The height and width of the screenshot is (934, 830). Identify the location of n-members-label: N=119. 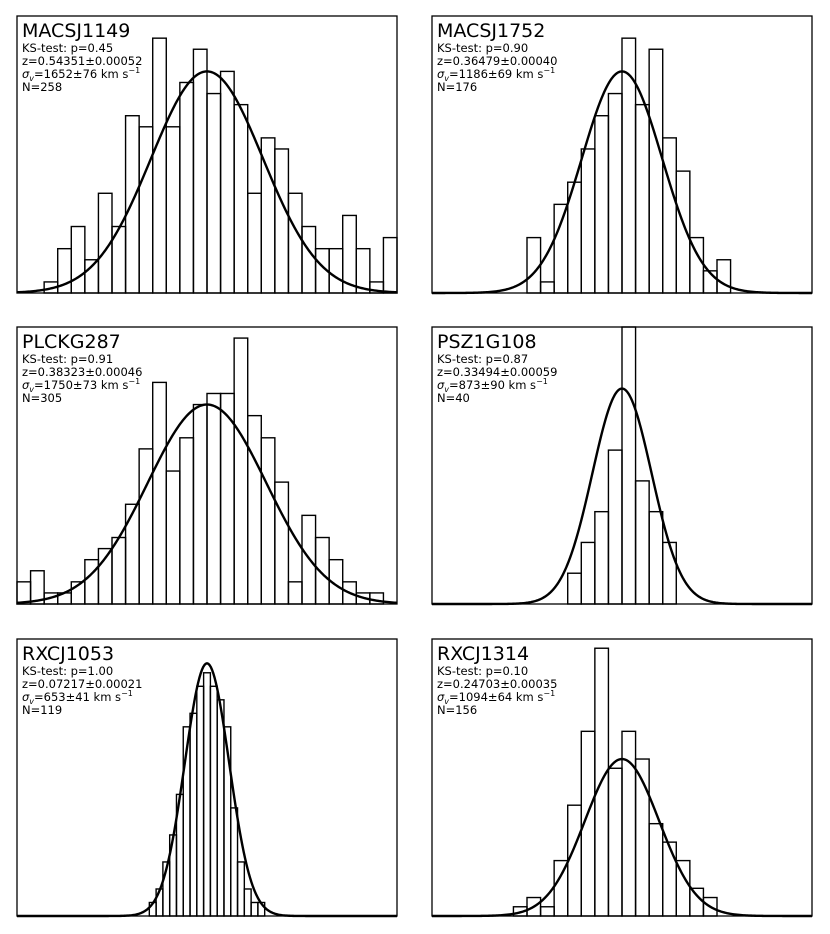
(42, 710).